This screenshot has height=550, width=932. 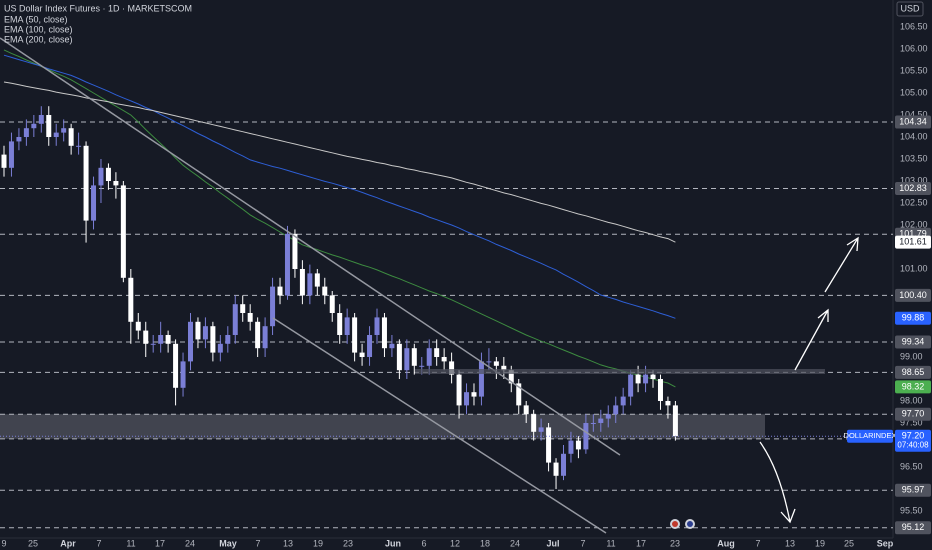 I want to click on current-price-label: 97.20, so click(x=913, y=436).